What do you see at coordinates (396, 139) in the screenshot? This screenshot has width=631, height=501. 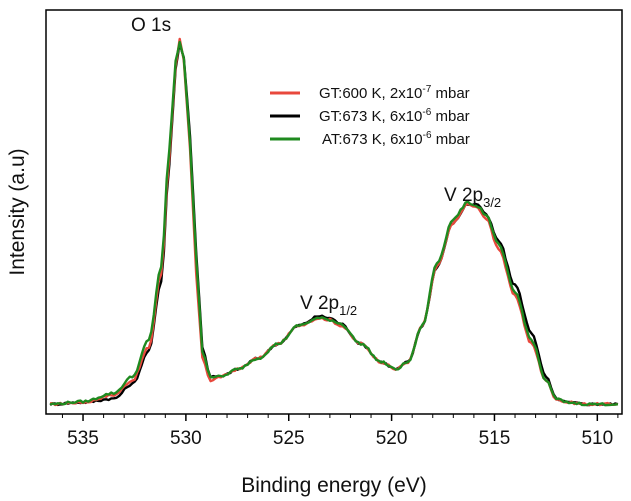 I see `legend-label-at673: AT:673 K, 6x10-6 mbar` at bounding box center [396, 139].